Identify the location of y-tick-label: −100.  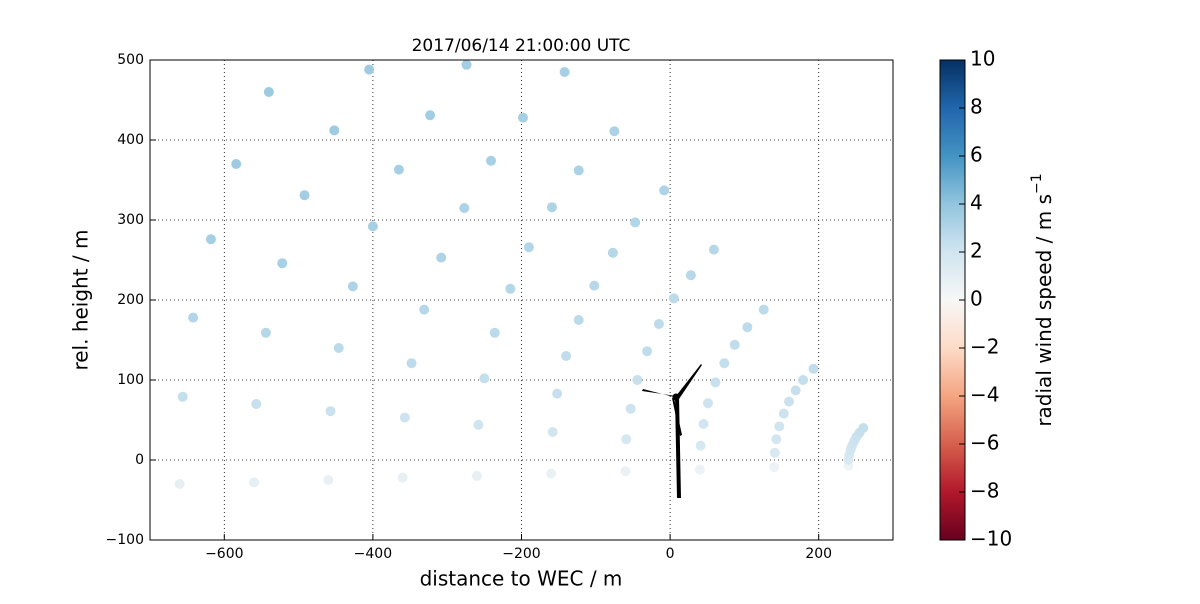
(125, 540).